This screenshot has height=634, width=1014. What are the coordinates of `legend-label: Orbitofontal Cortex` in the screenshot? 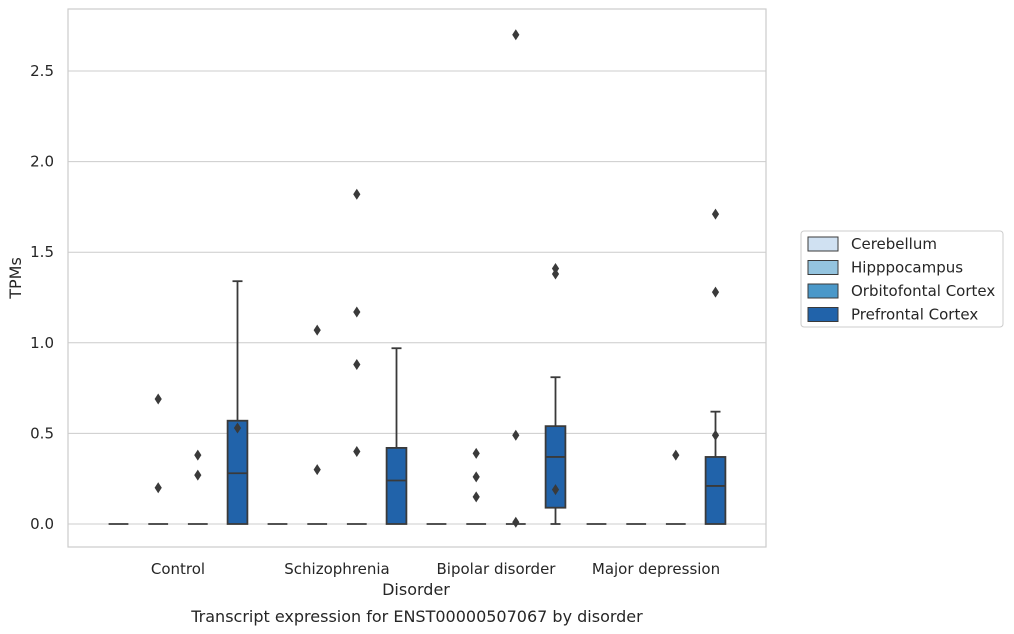 It's located at (923, 291).